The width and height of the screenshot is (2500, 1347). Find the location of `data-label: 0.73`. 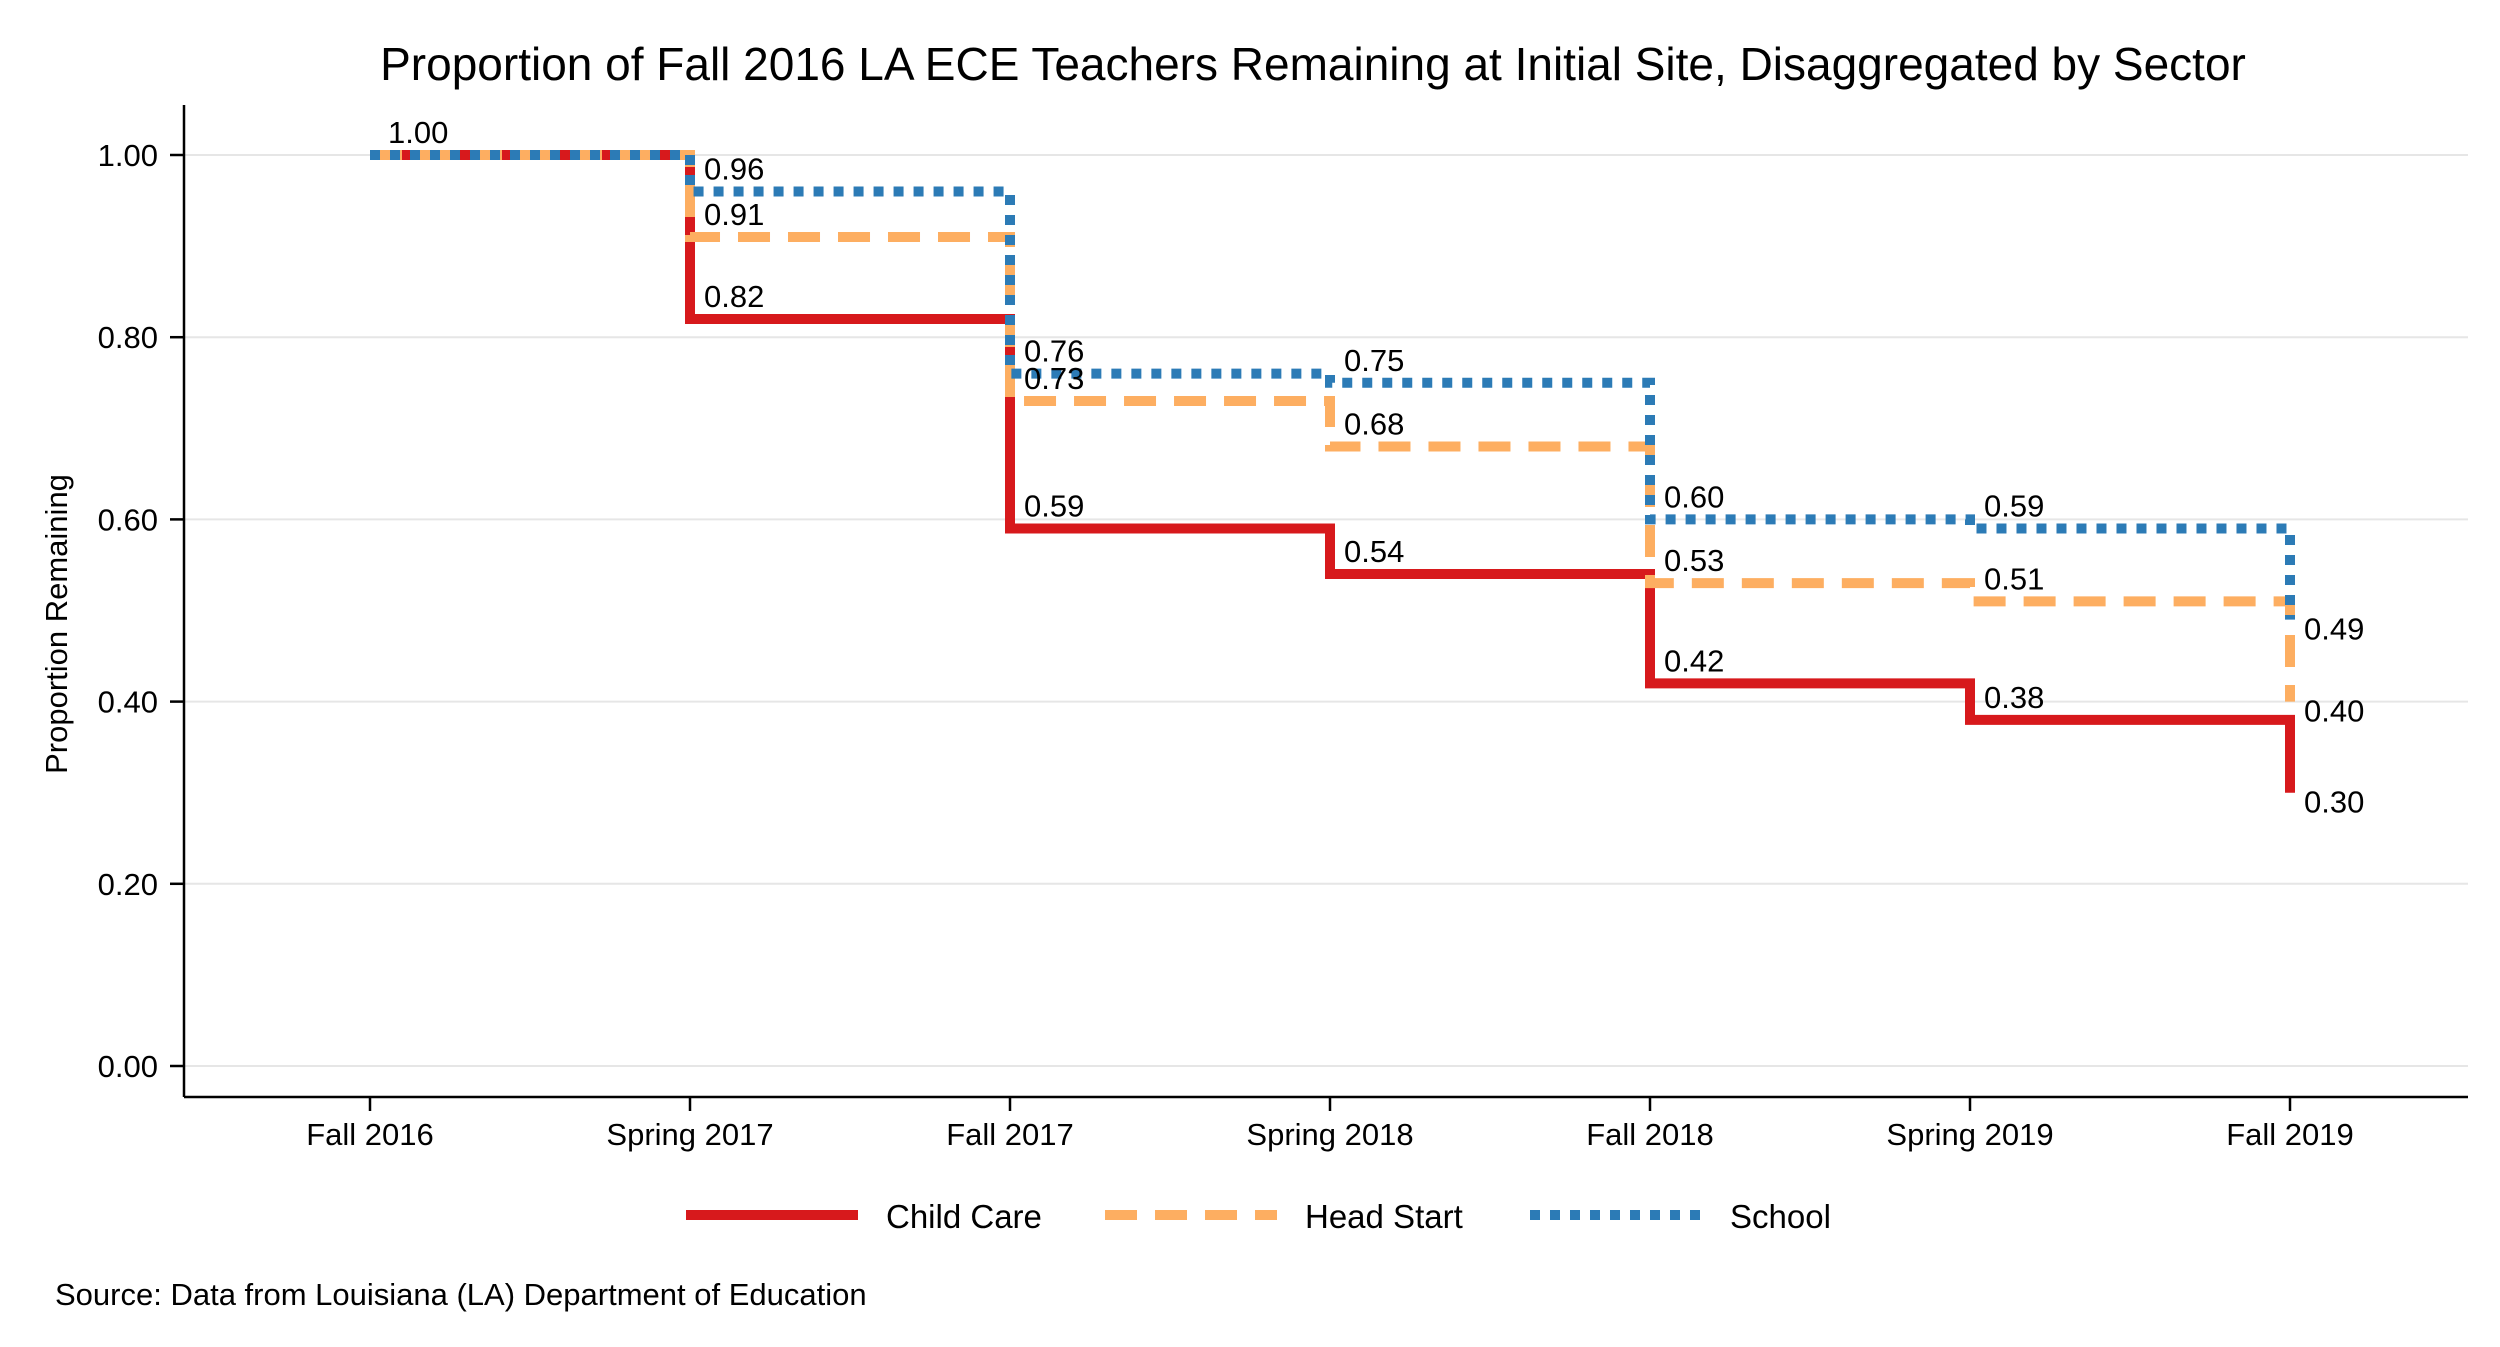

data-label: 0.73 is located at coordinates (1054, 378).